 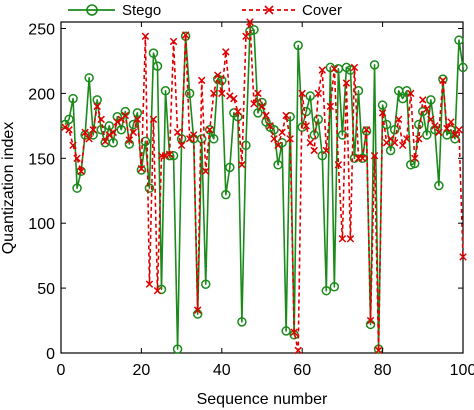 What do you see at coordinates (205, 10) in the screenshot?
I see `legend: Stego Cover` at bounding box center [205, 10].